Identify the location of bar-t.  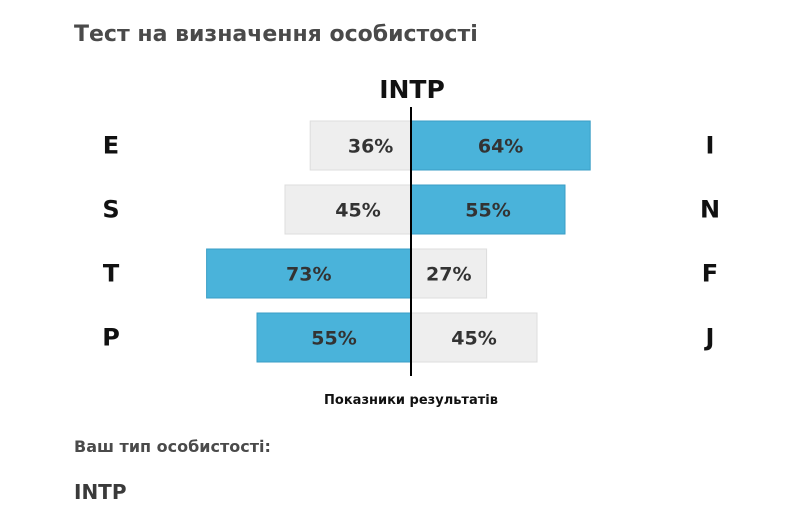
(309, 273).